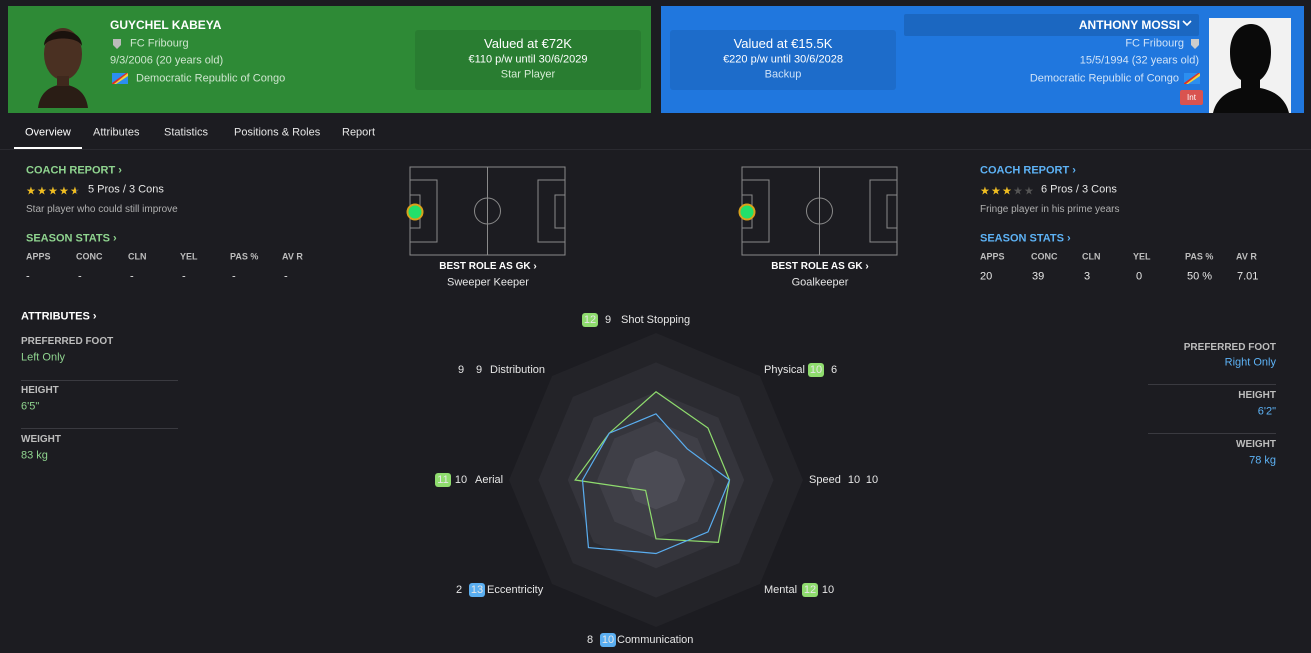 This screenshot has height=653, width=1311. I want to click on tab: Attributes, so click(116, 132).